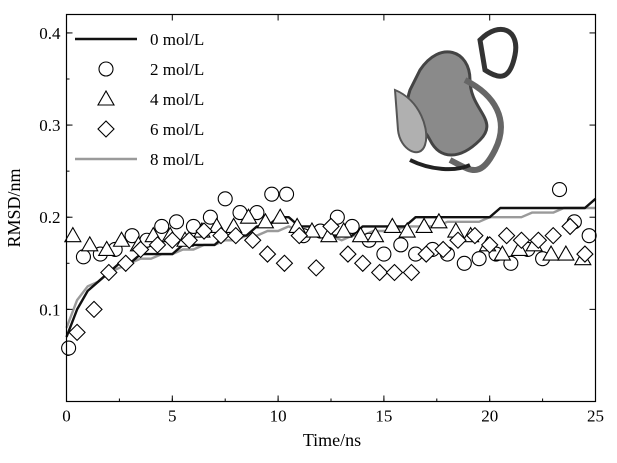 This screenshot has width=617, height=463. What do you see at coordinates (489, 416) in the screenshot?
I see `x-tick-label: 20` at bounding box center [489, 416].